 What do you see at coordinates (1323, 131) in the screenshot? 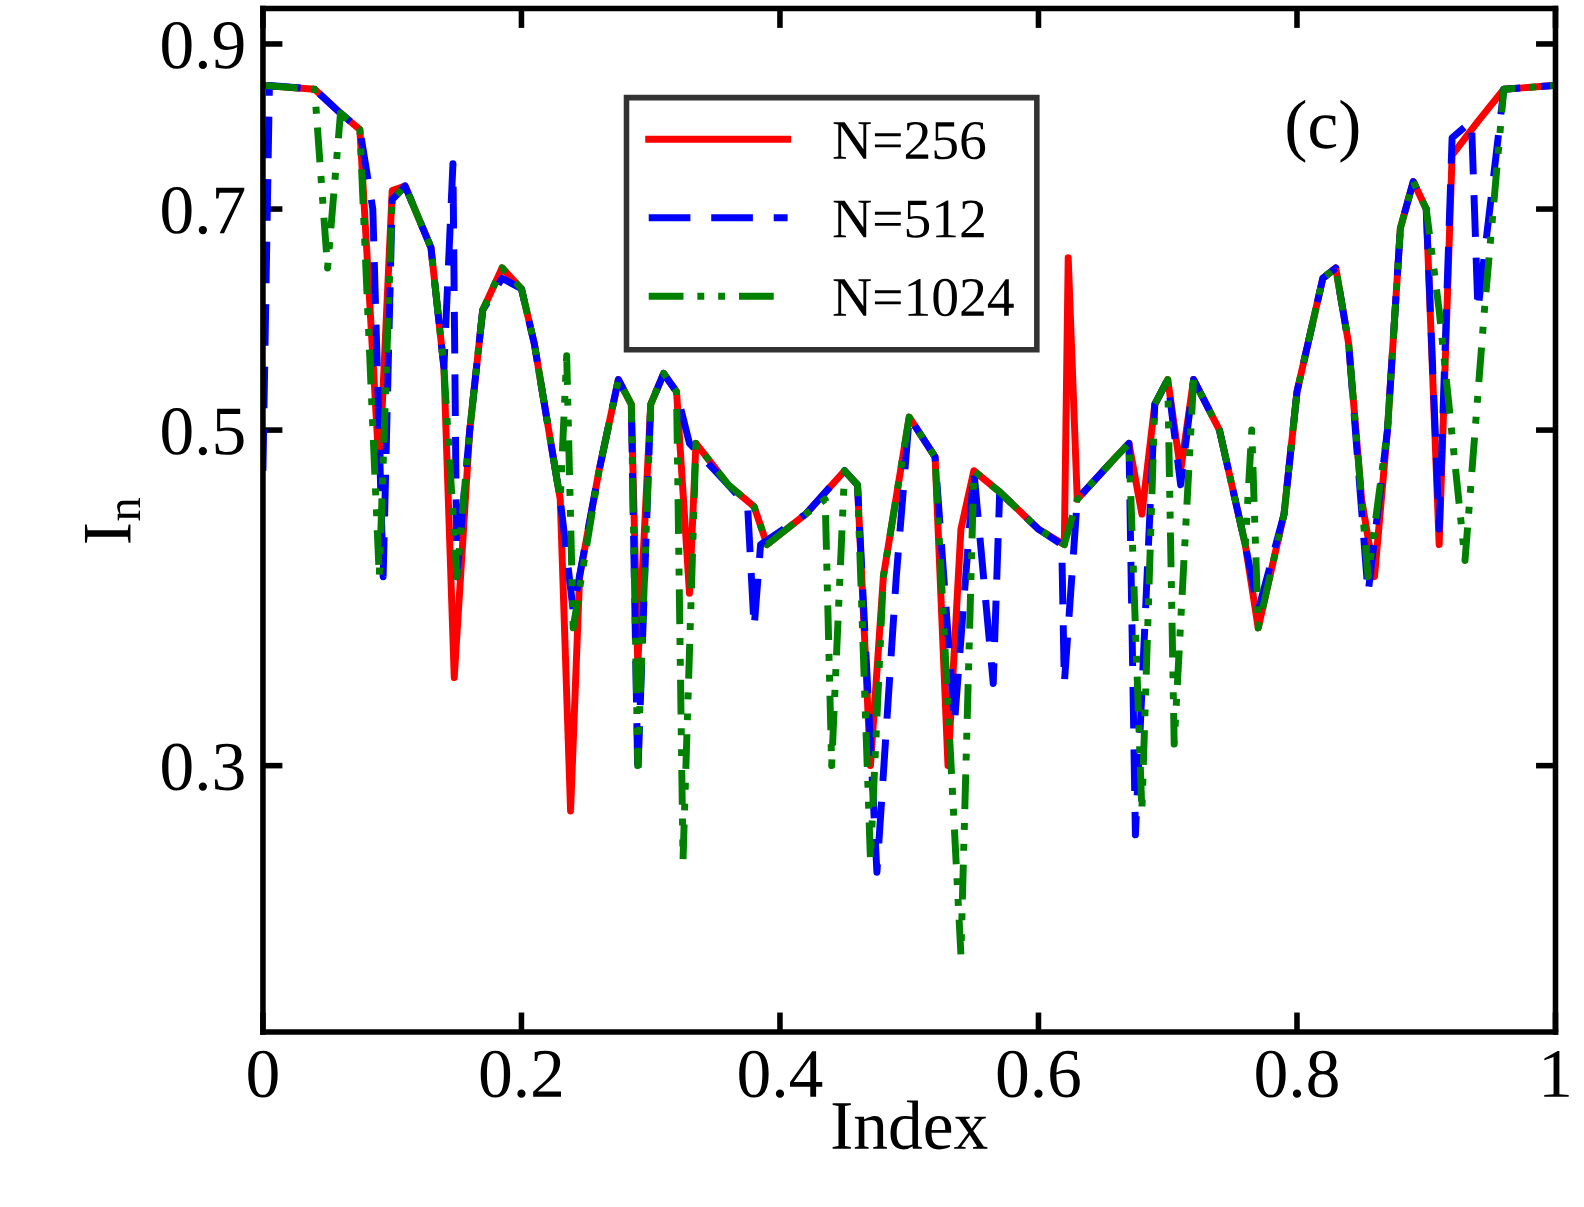
I see `annotation: (c)` at bounding box center [1323, 131].